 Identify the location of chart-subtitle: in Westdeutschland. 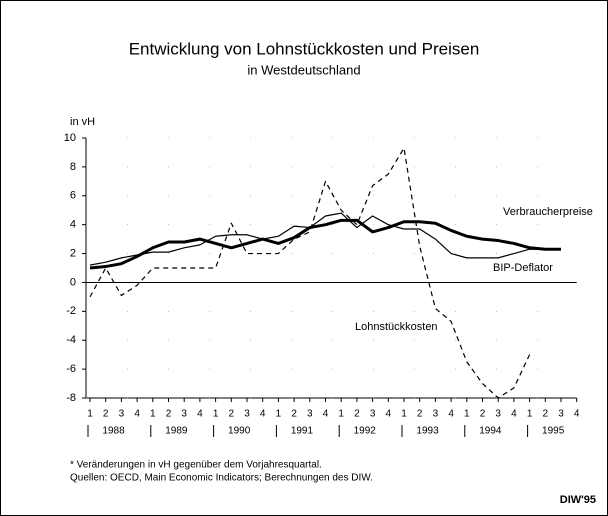
(303, 69).